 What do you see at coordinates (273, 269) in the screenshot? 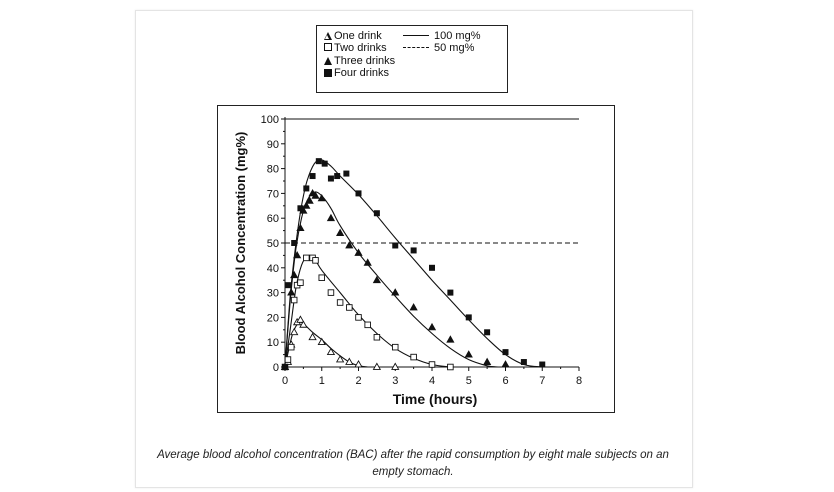
I see `y-tick-label: 40` at bounding box center [273, 269].